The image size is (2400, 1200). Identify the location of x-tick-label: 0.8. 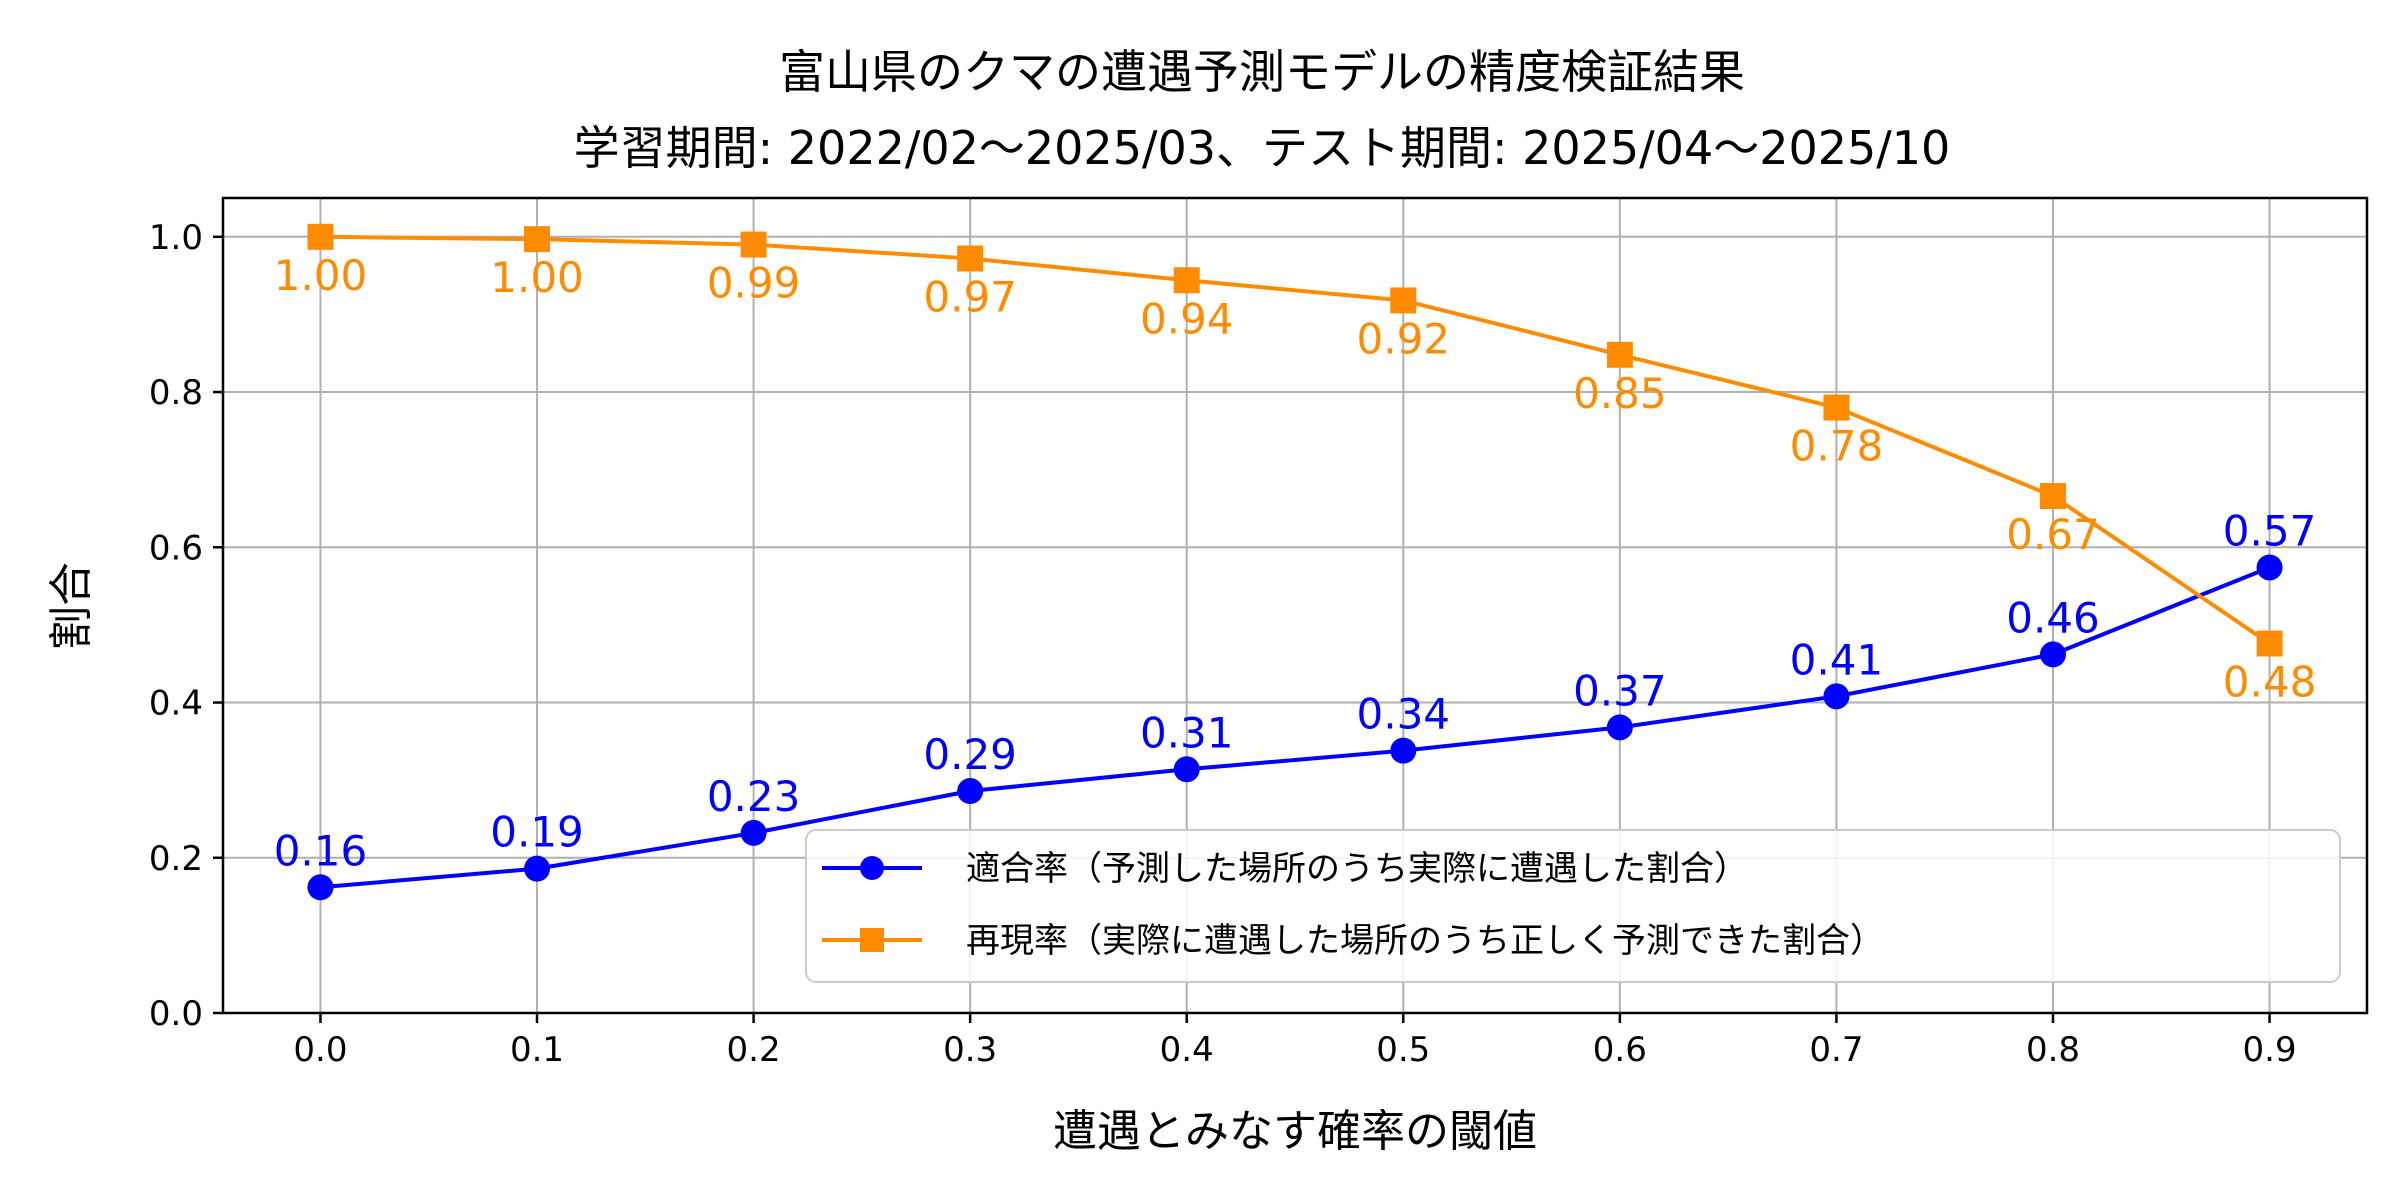
(2053, 1050).